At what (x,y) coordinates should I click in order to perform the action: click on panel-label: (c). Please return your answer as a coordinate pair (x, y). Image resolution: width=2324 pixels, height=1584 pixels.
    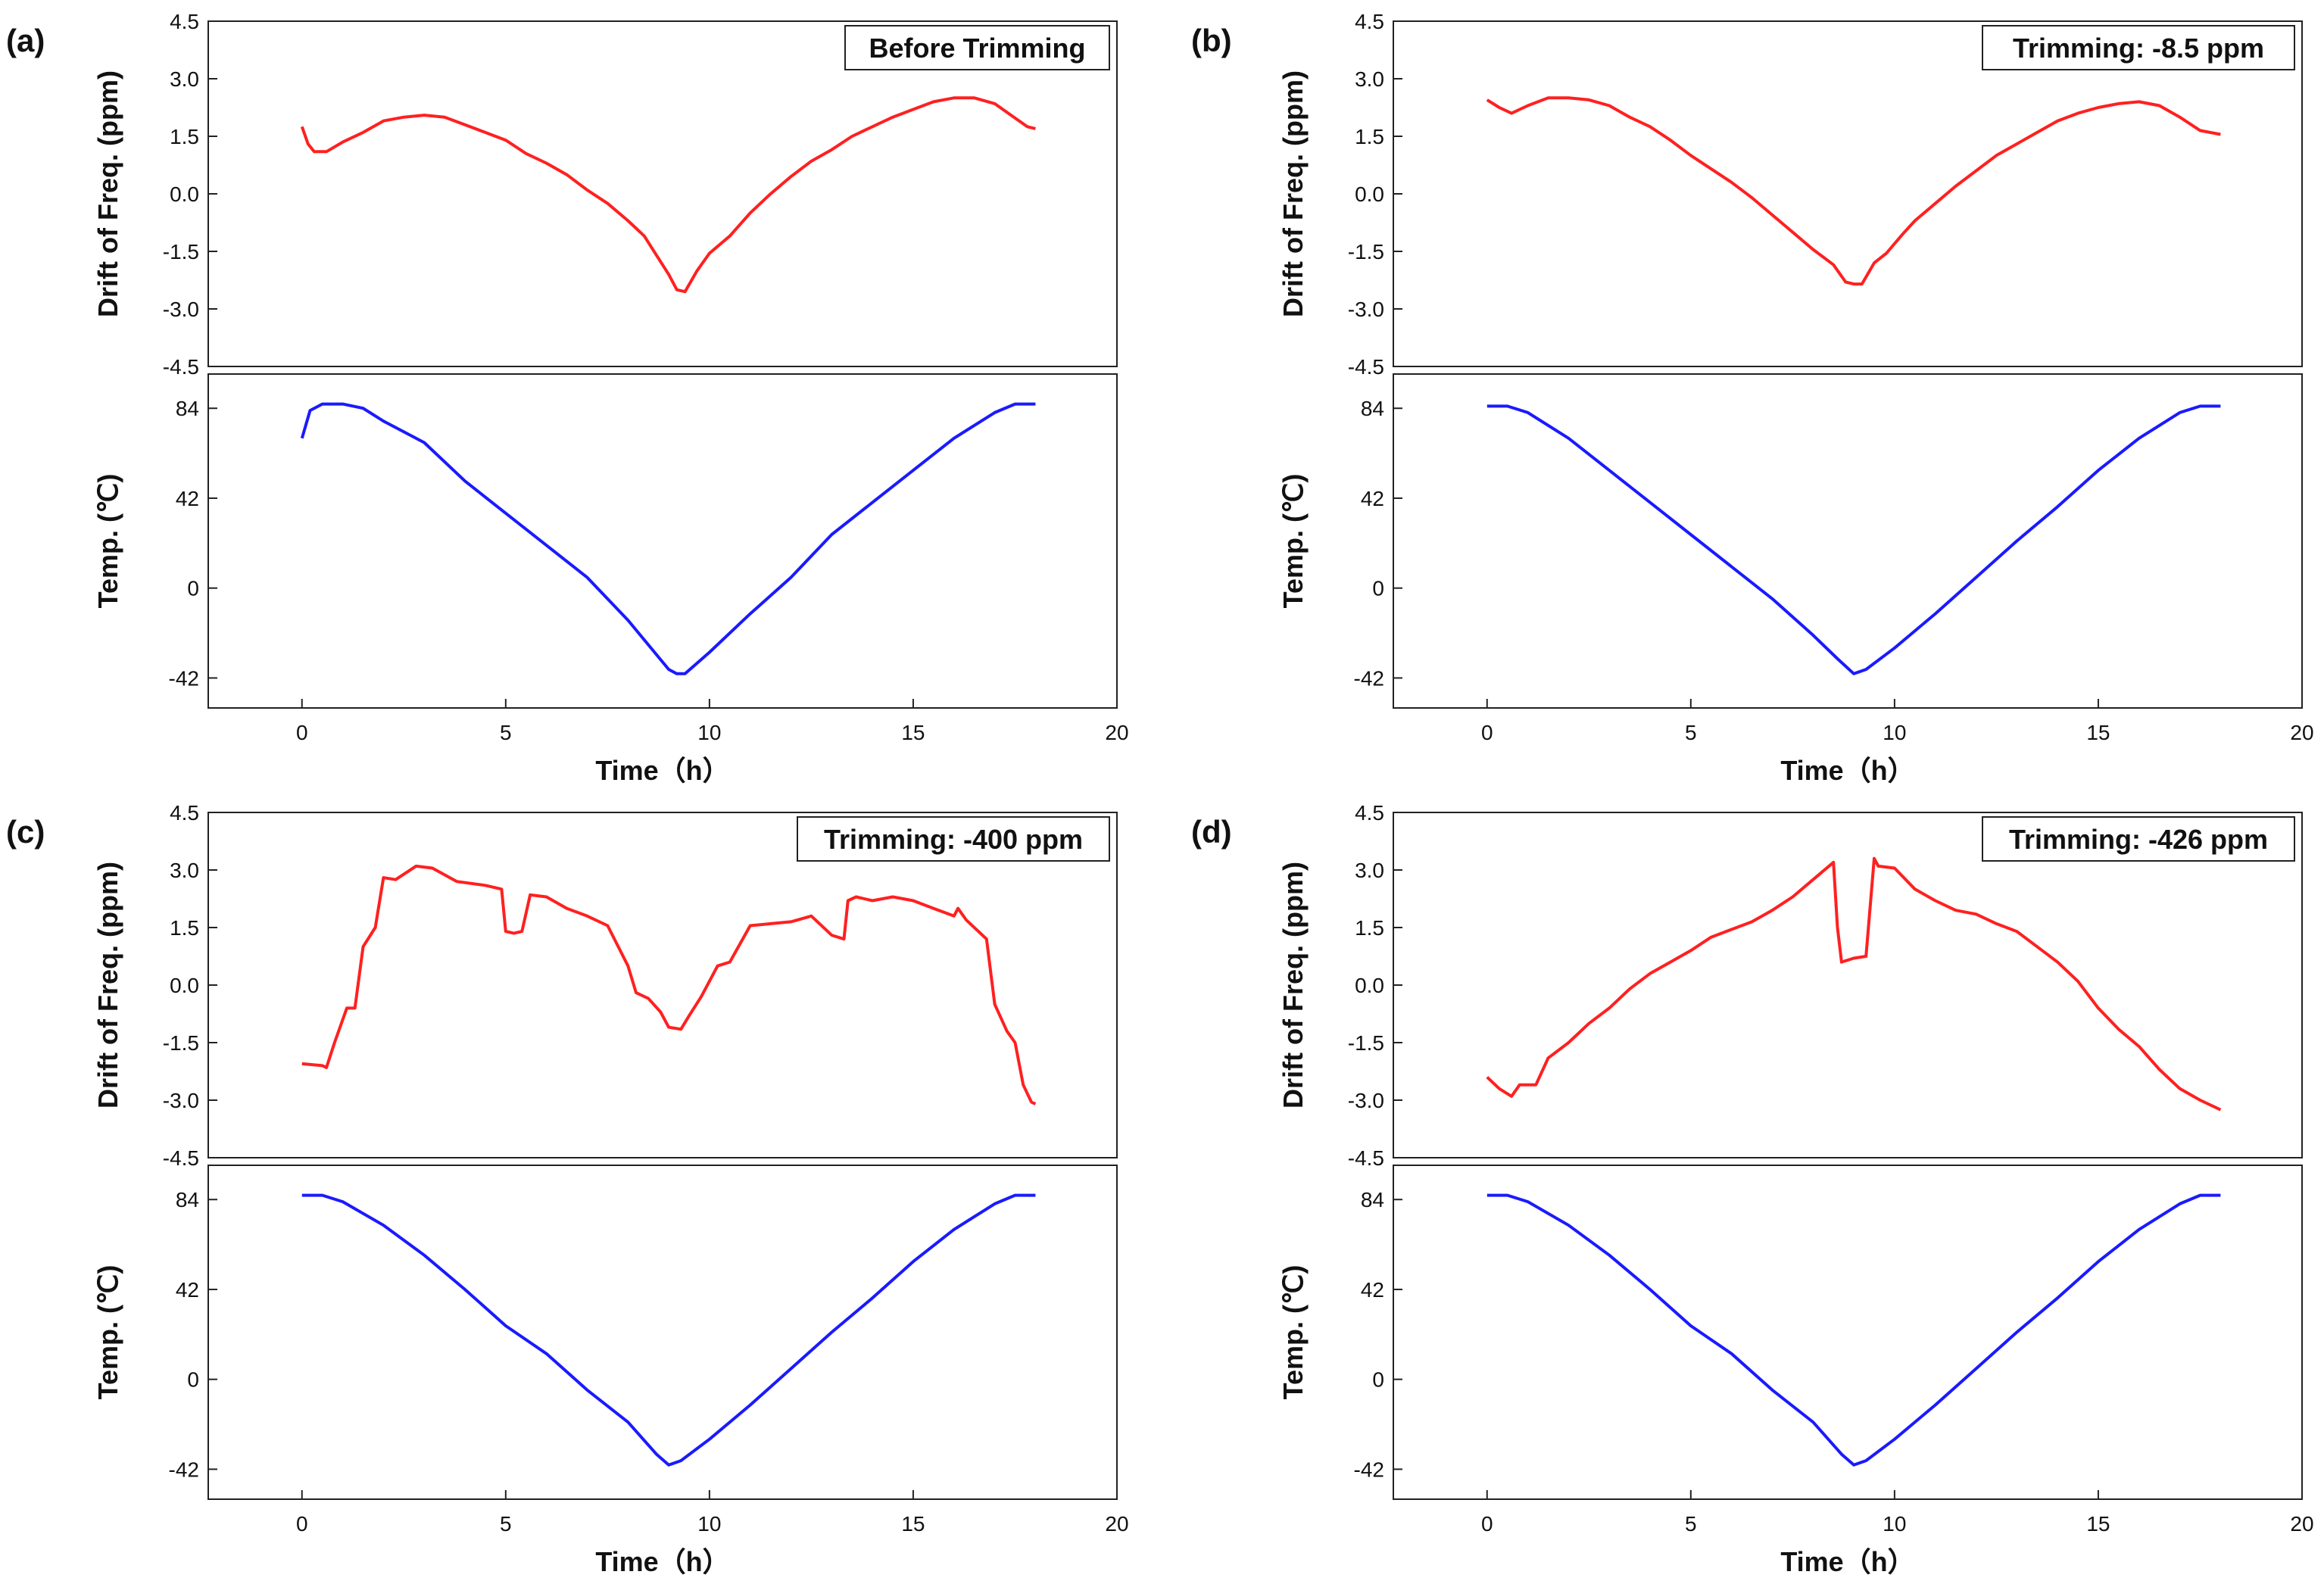
    Looking at the image, I should click on (25, 832).